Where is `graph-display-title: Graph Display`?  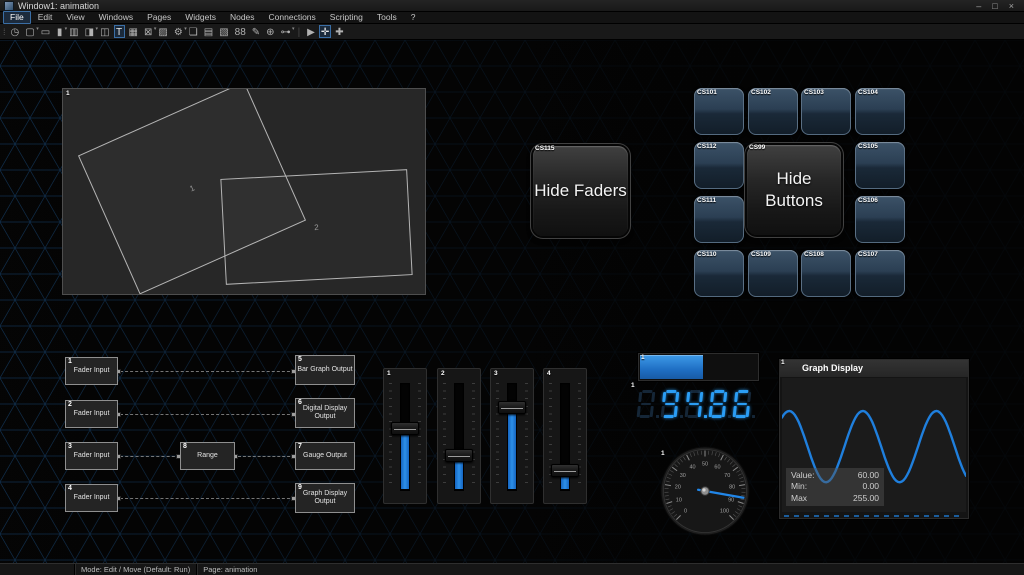
graph-display-title: Graph Display is located at coordinates (874, 368).